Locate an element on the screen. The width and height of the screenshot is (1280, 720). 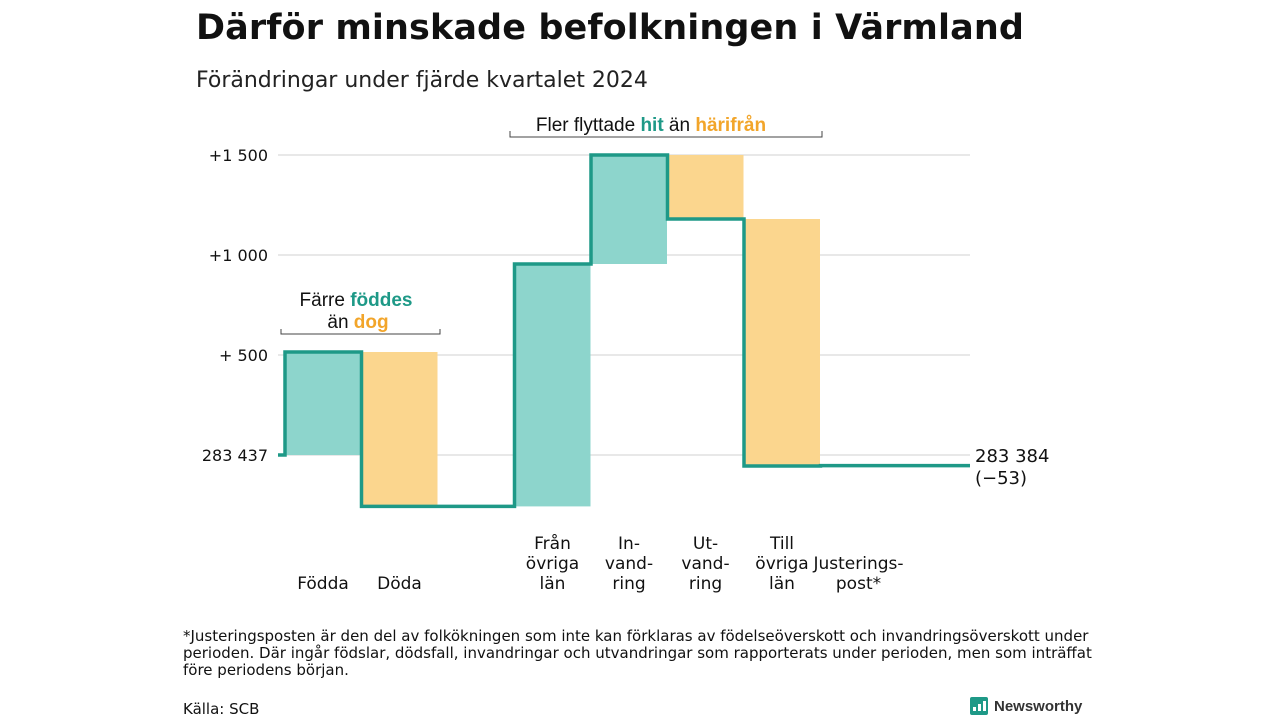
category-label: Från is located at coordinates (552, 543).